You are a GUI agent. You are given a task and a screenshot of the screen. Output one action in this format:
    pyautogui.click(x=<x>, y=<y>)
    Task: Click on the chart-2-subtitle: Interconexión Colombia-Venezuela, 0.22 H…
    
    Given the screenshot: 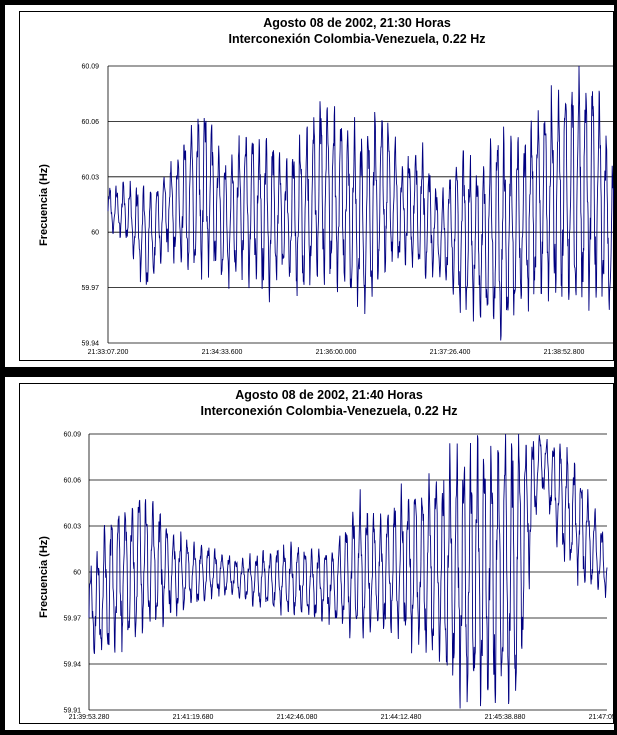 What is the action you would take?
    pyautogui.click(x=328, y=411)
    